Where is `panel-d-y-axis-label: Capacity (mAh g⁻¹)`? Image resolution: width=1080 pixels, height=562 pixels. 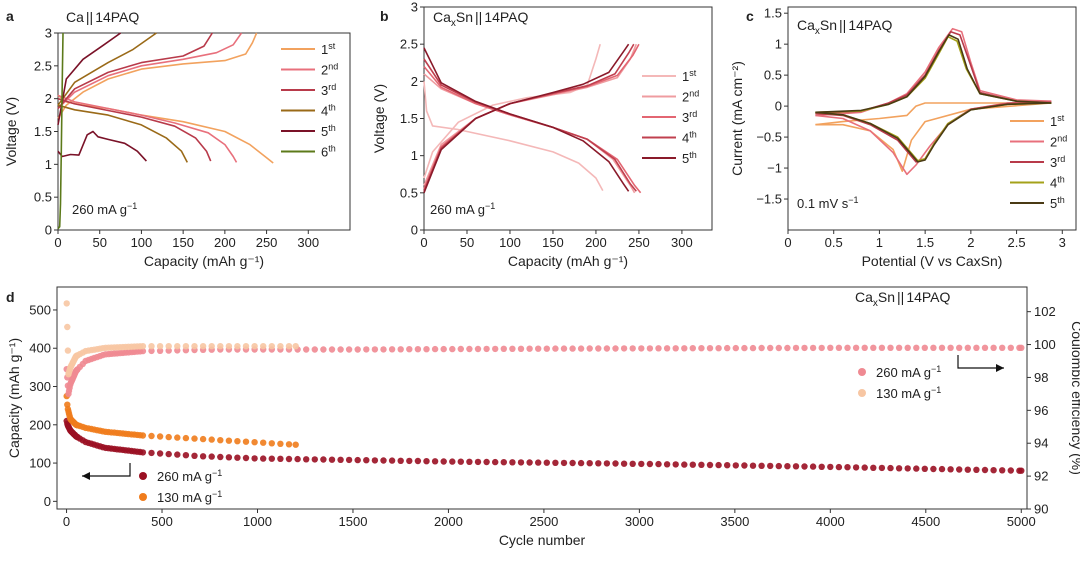 panel-d-y-axis-label: Capacity (mAh g⁻¹) is located at coordinates (14, 398).